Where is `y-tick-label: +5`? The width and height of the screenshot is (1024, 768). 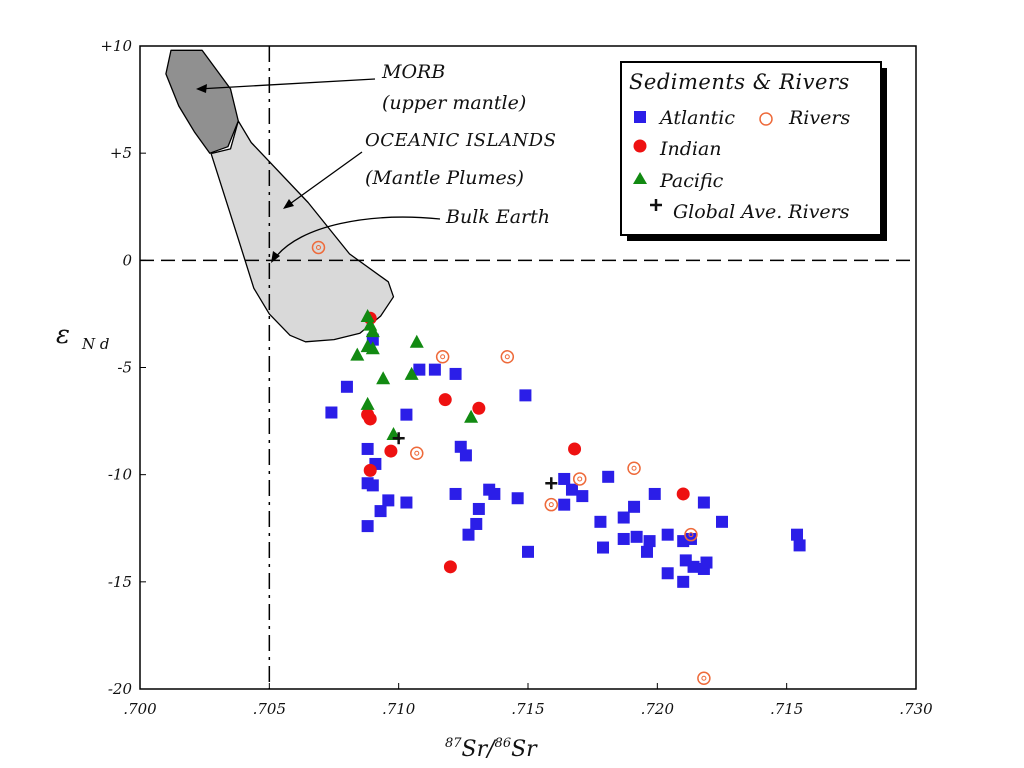
y-tick-label: +5 is located at coordinates (121, 153).